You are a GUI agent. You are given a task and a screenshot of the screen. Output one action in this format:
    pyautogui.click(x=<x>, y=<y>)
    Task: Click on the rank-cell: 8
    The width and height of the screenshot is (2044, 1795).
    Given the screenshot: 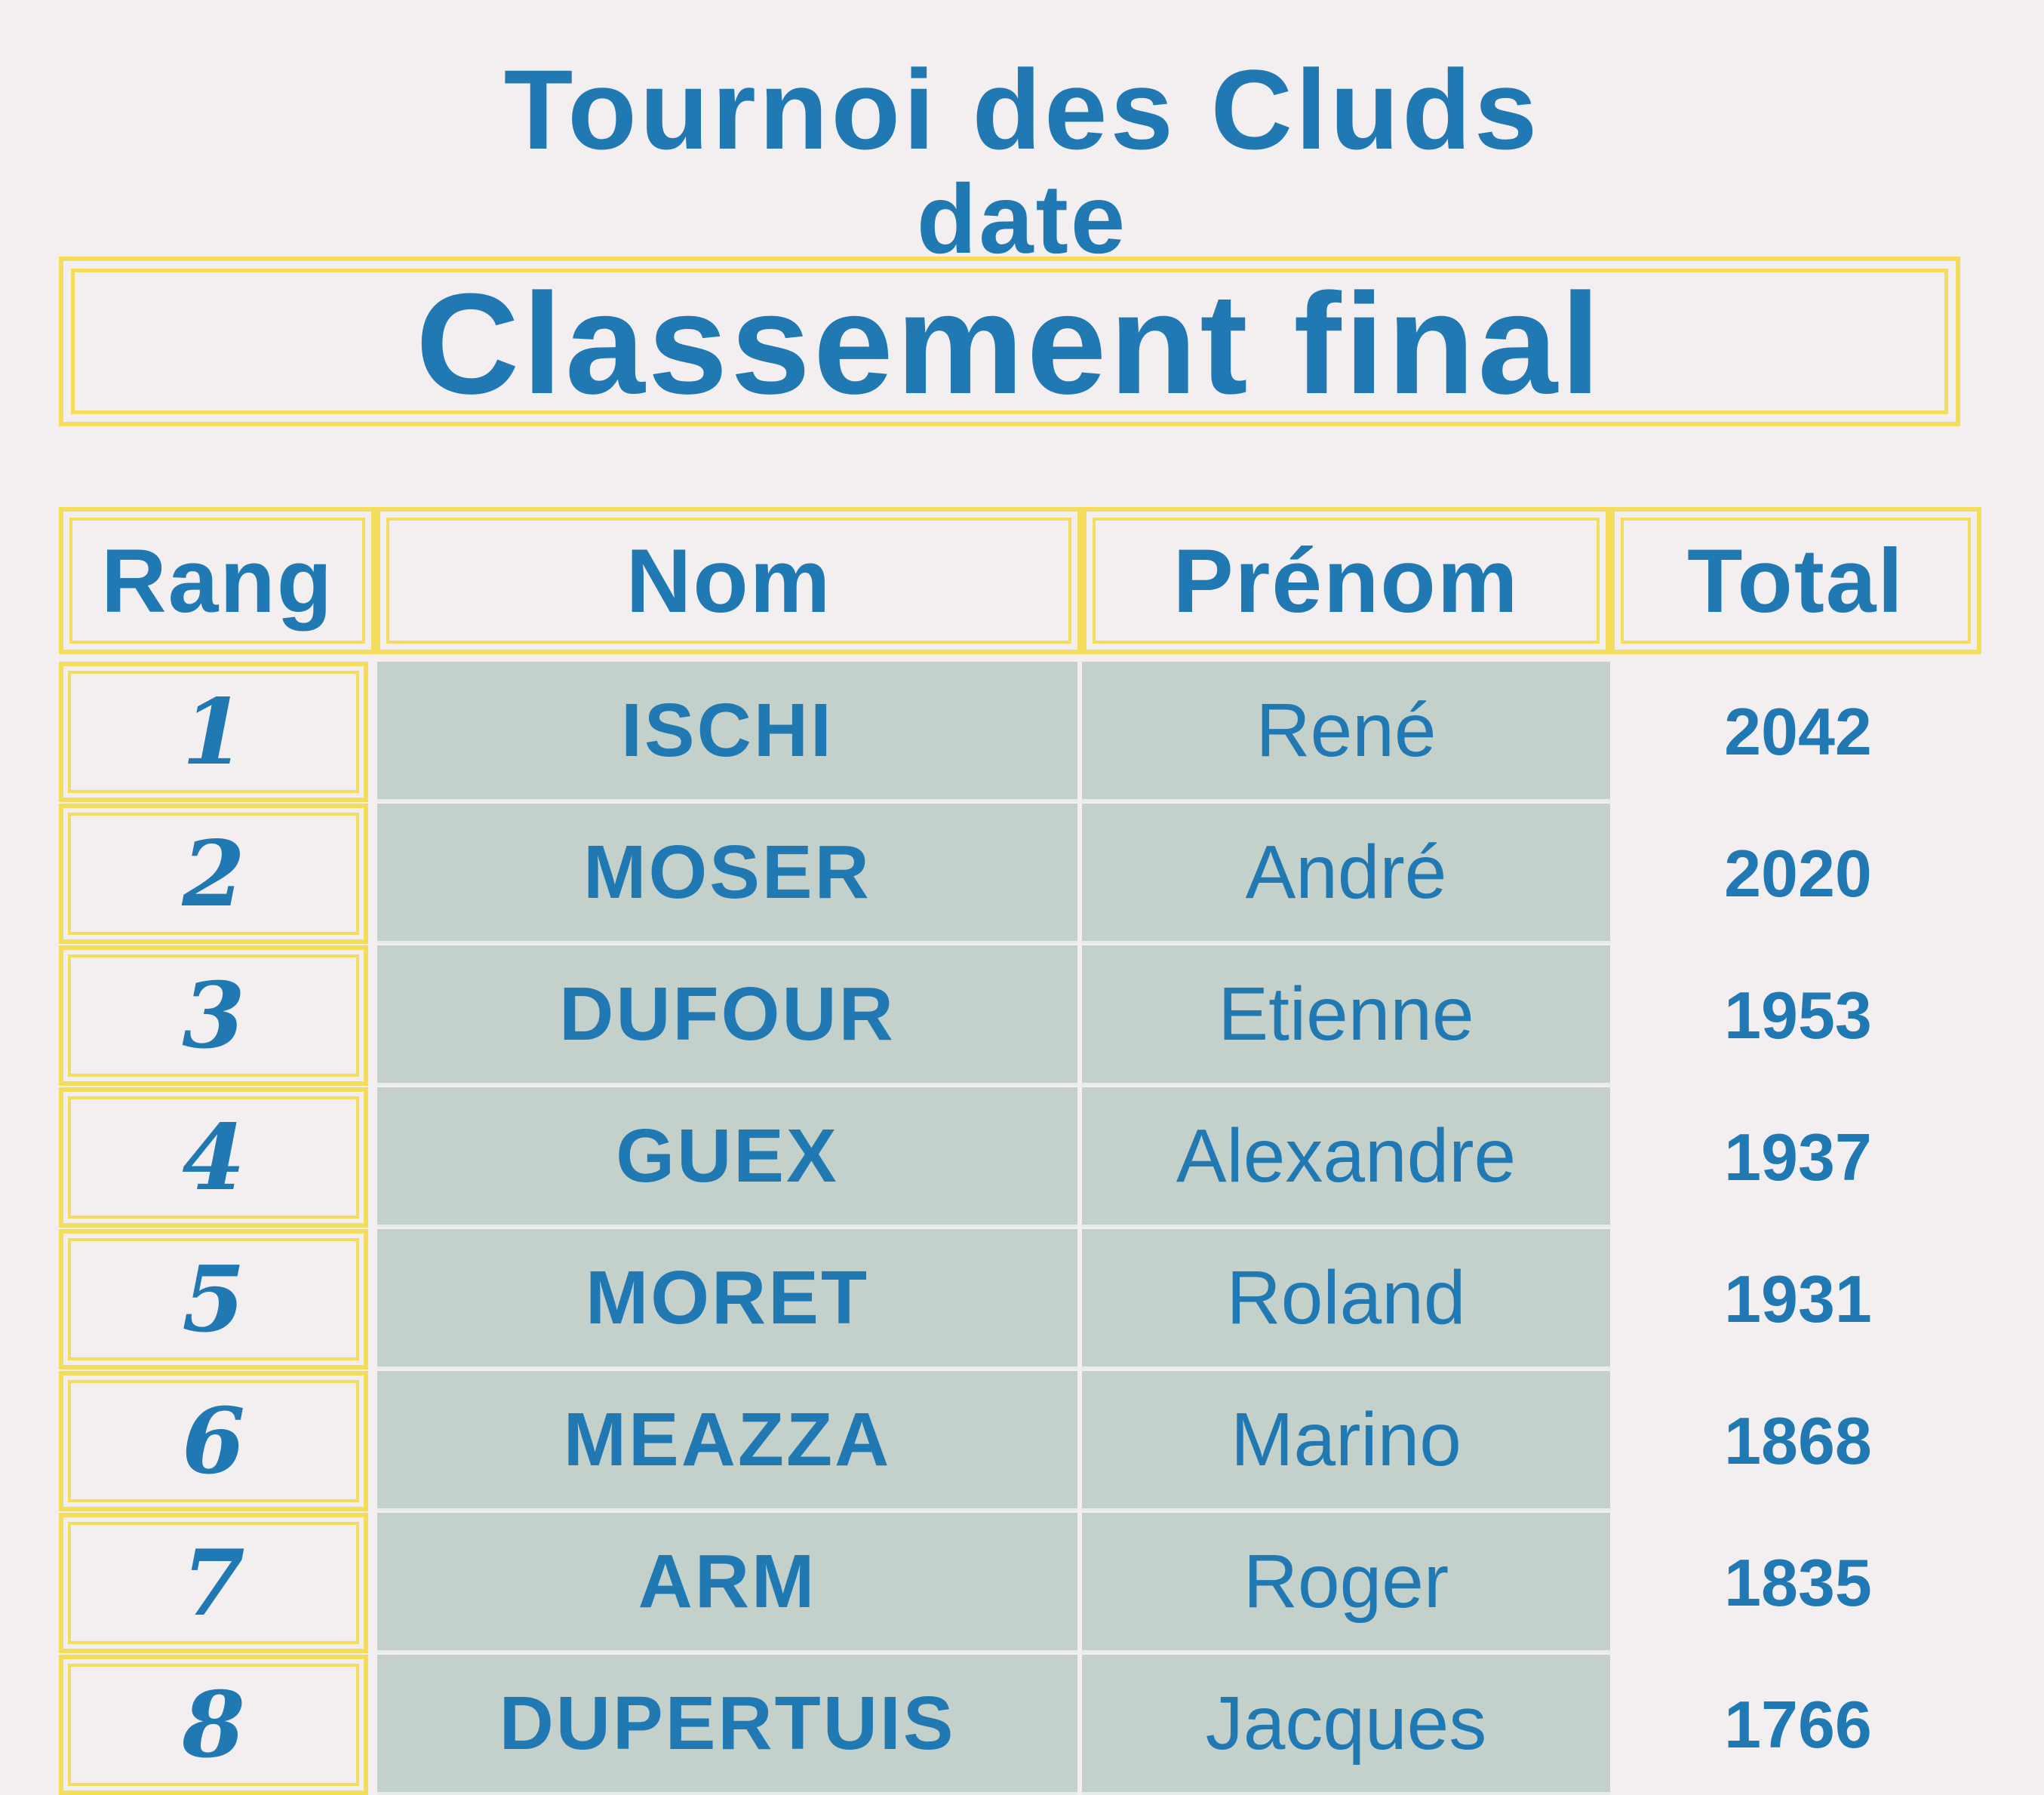 What is the action you would take?
    pyautogui.click(x=213, y=1725)
    